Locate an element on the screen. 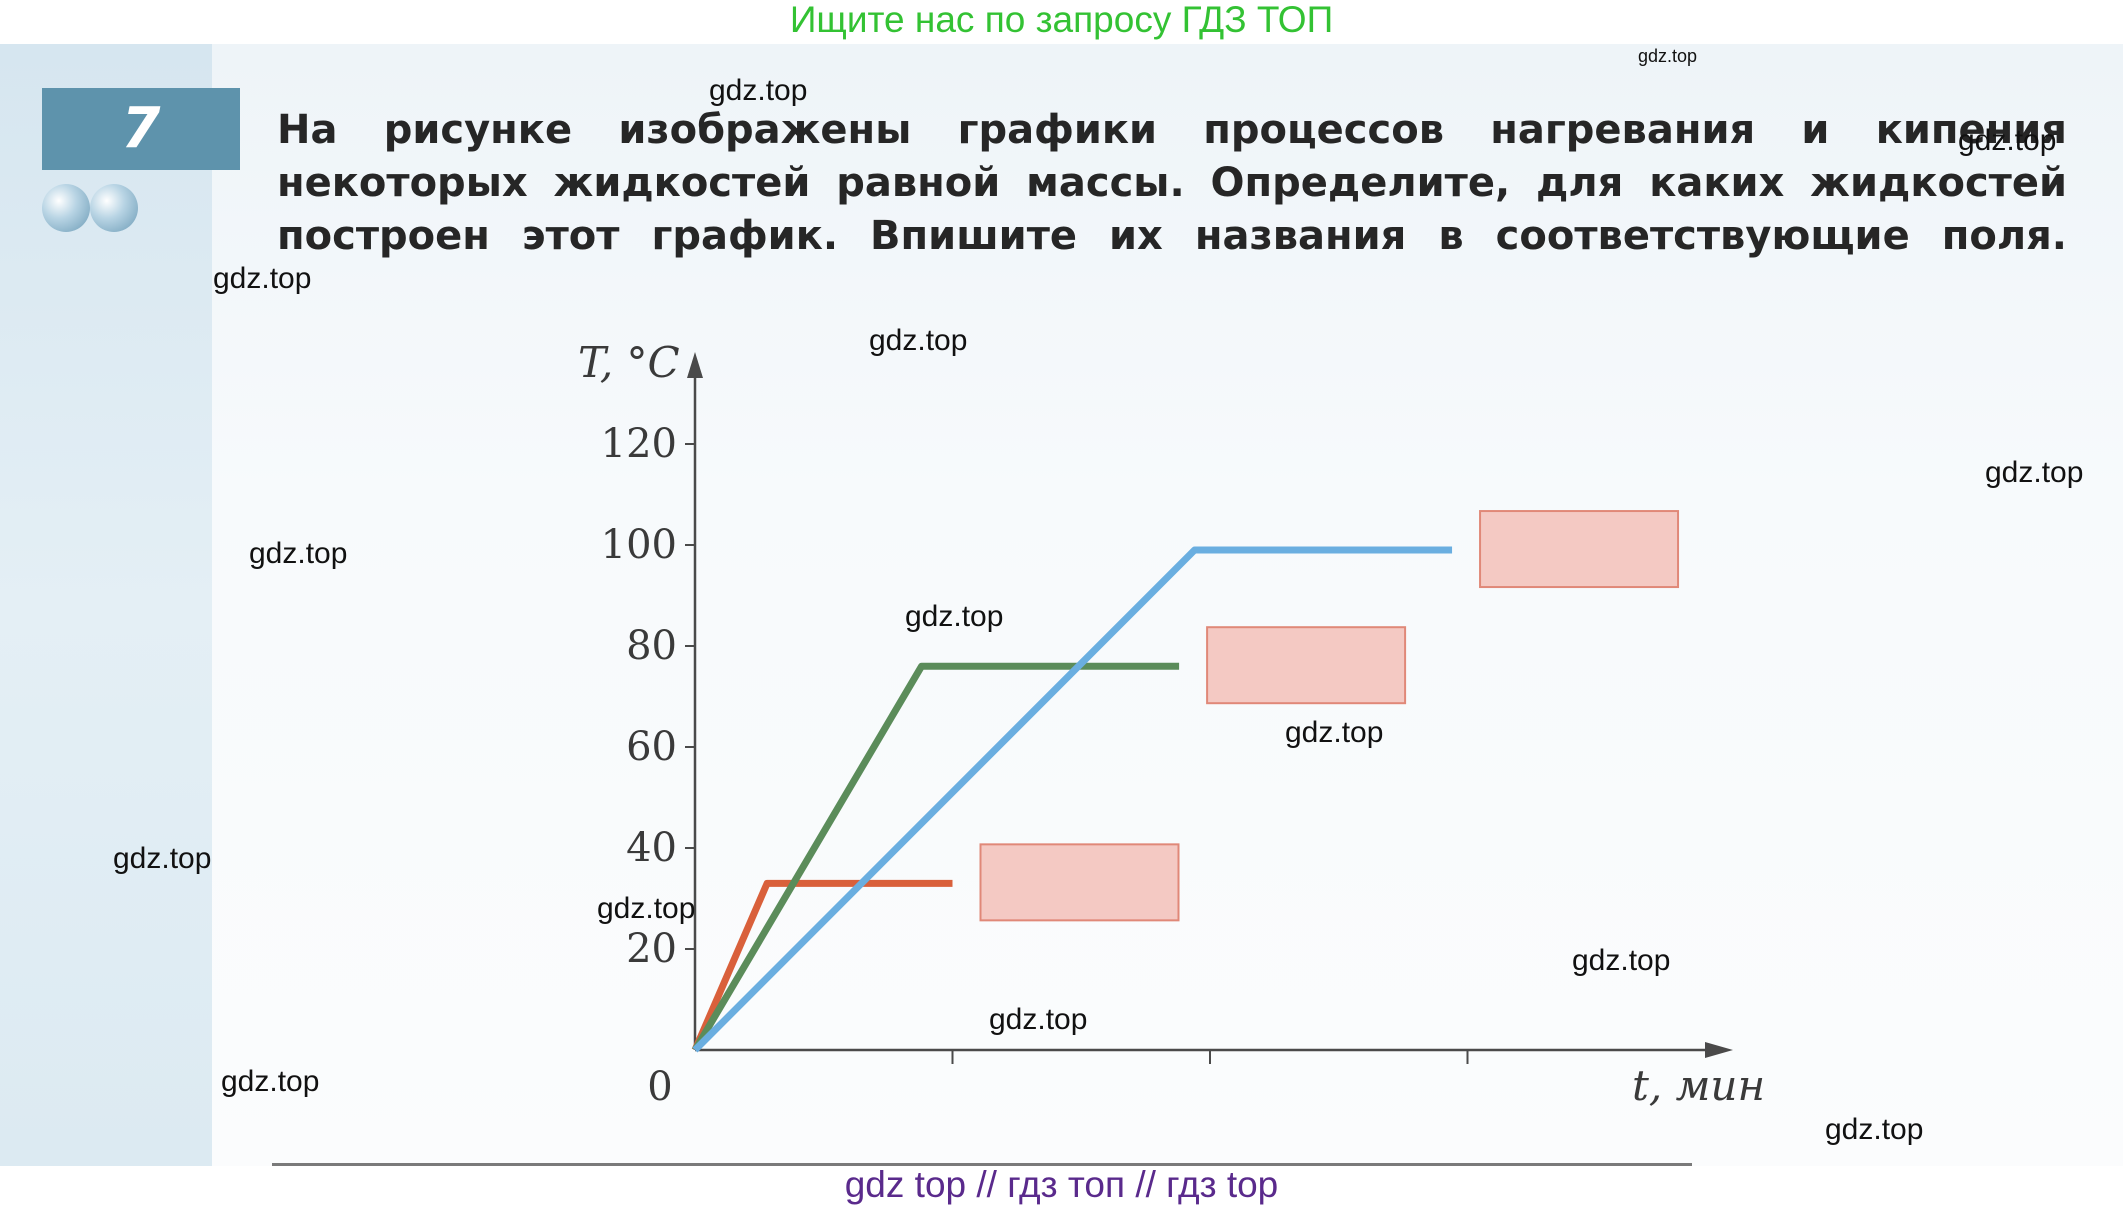 This screenshot has width=2123, height=1211. y-tick-label: 60 is located at coordinates (651, 747).